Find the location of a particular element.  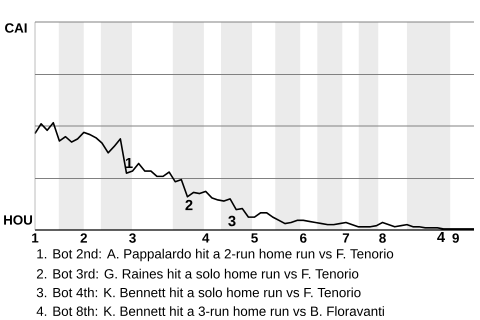

annotation: 3 is located at coordinates (232, 221).